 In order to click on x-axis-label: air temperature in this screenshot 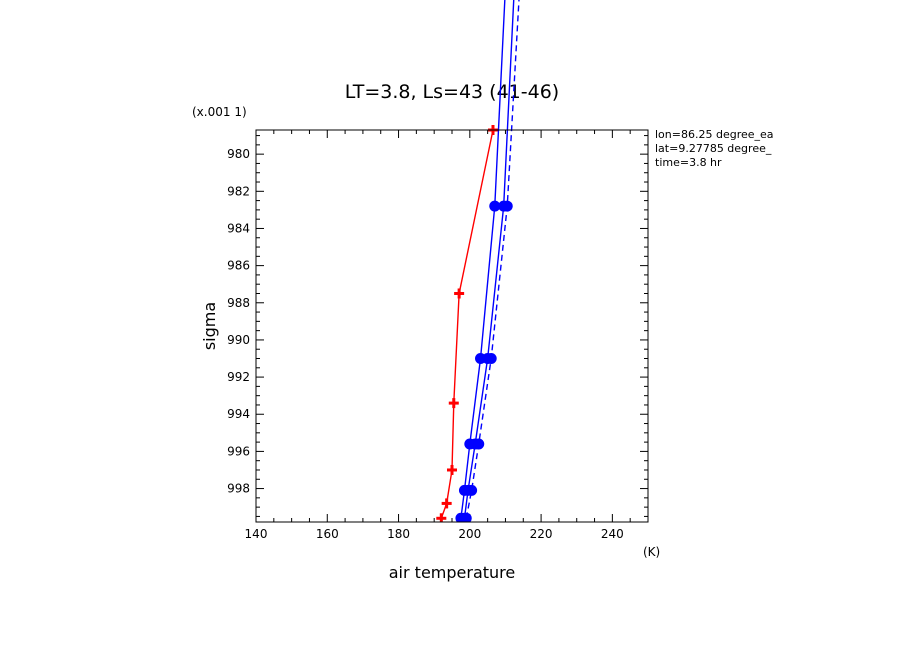, I will do `click(452, 572)`.